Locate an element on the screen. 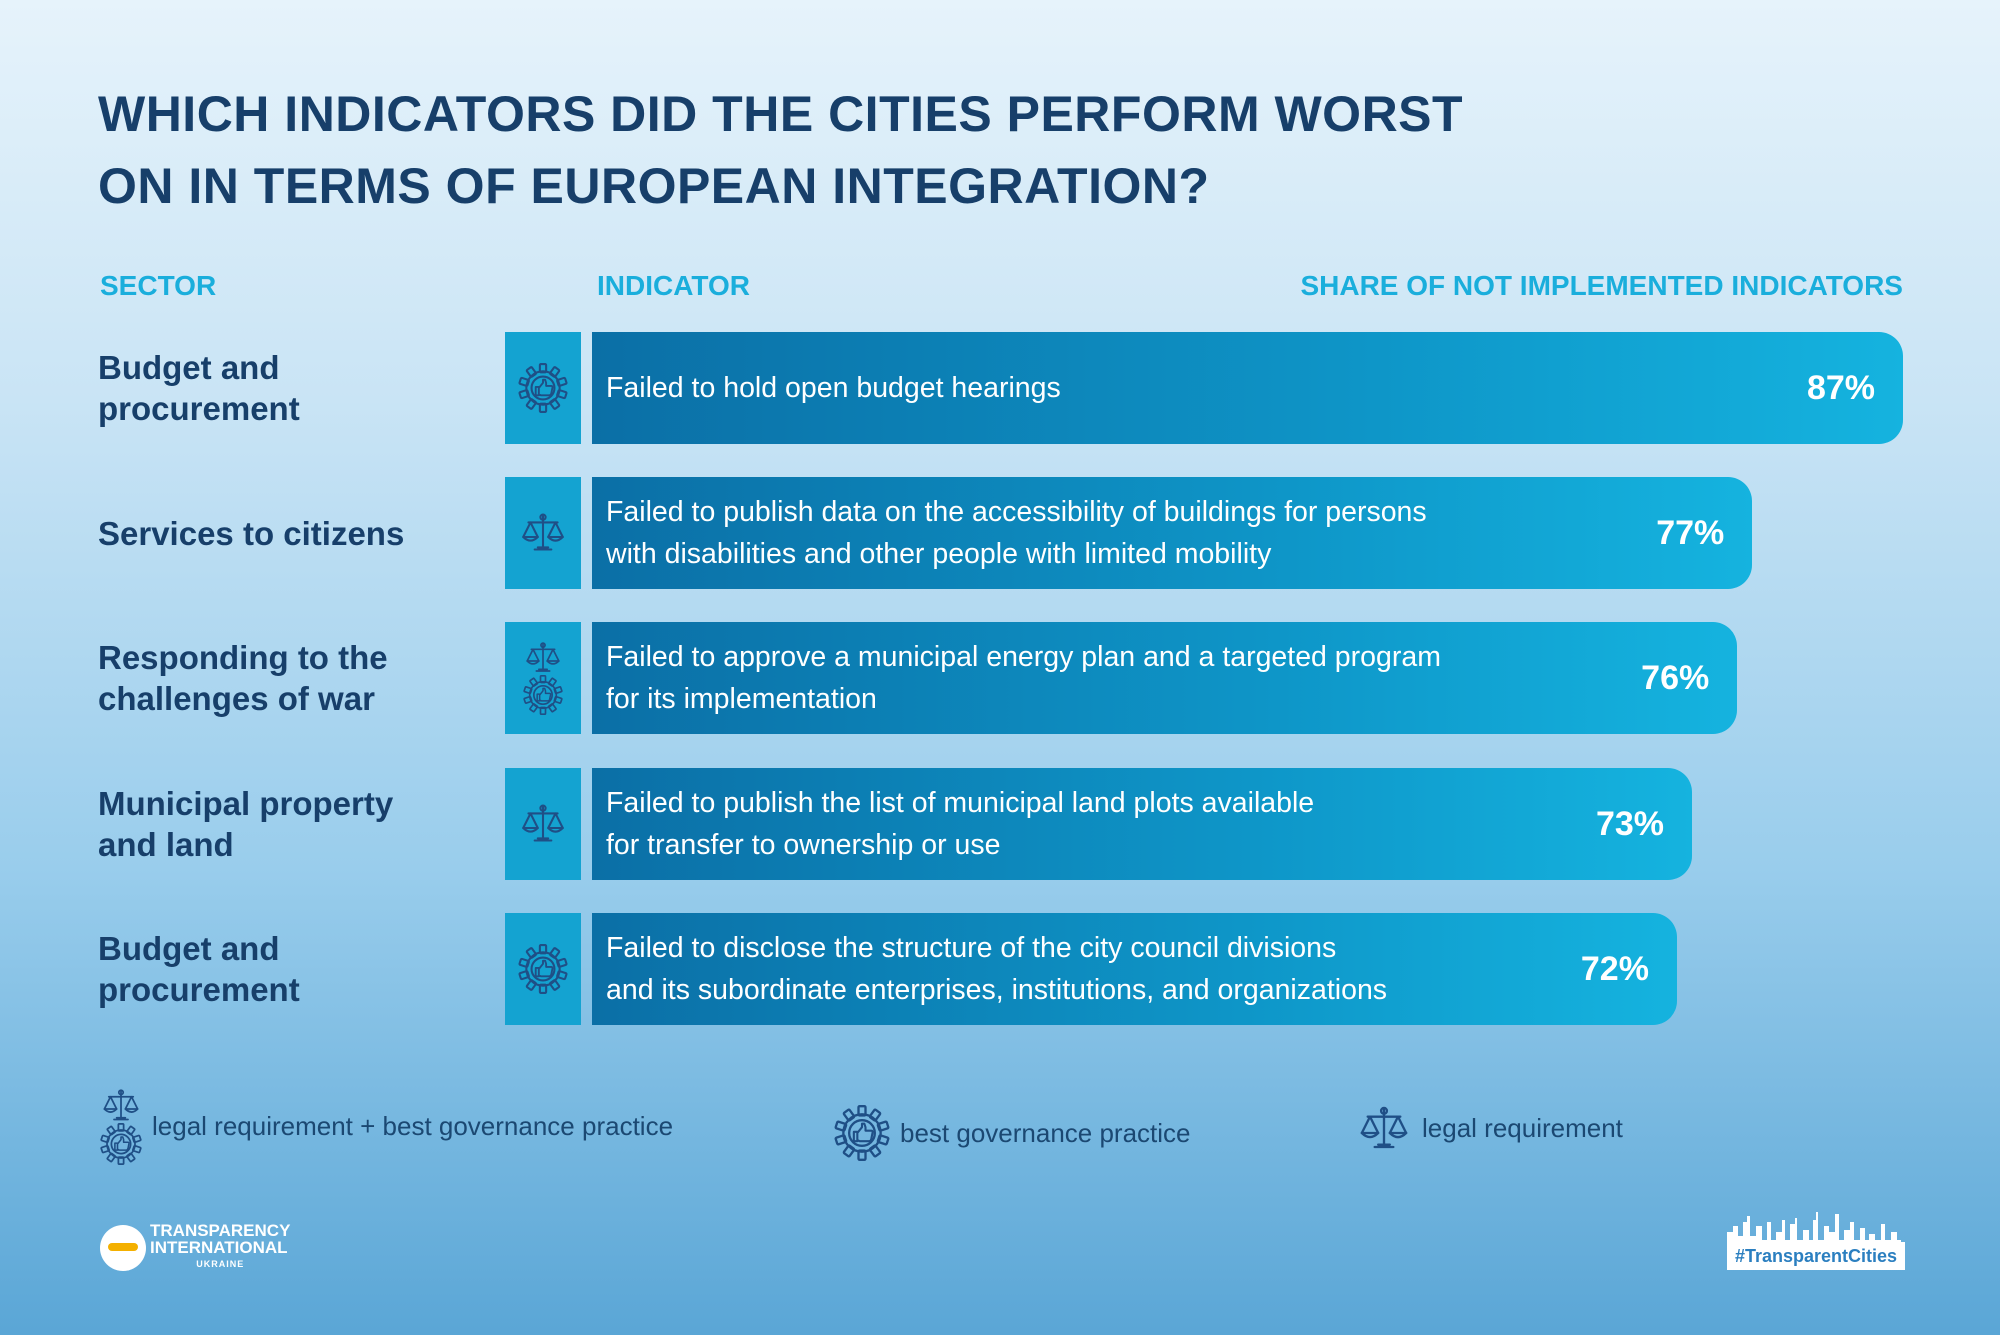  indicator-text: Failed to hold open budget hearings is located at coordinates (1106, 388).